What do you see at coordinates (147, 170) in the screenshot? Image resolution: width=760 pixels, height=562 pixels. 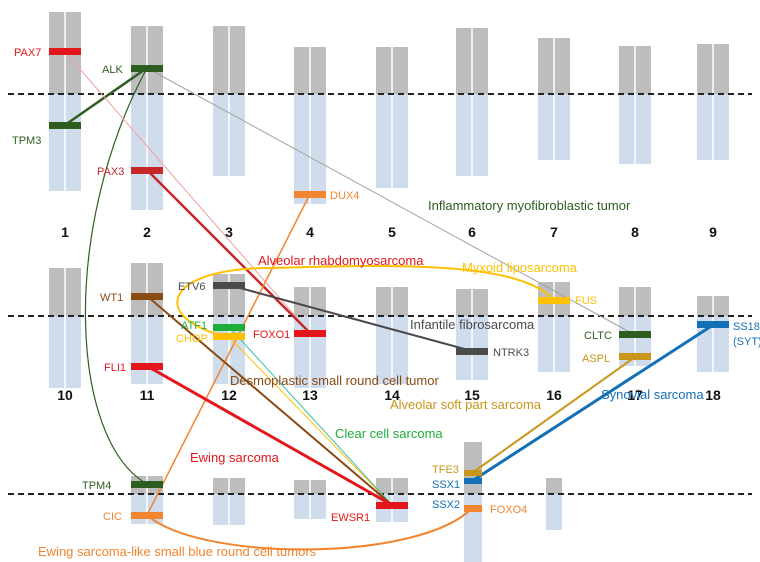 I see `marker-pax3` at bounding box center [147, 170].